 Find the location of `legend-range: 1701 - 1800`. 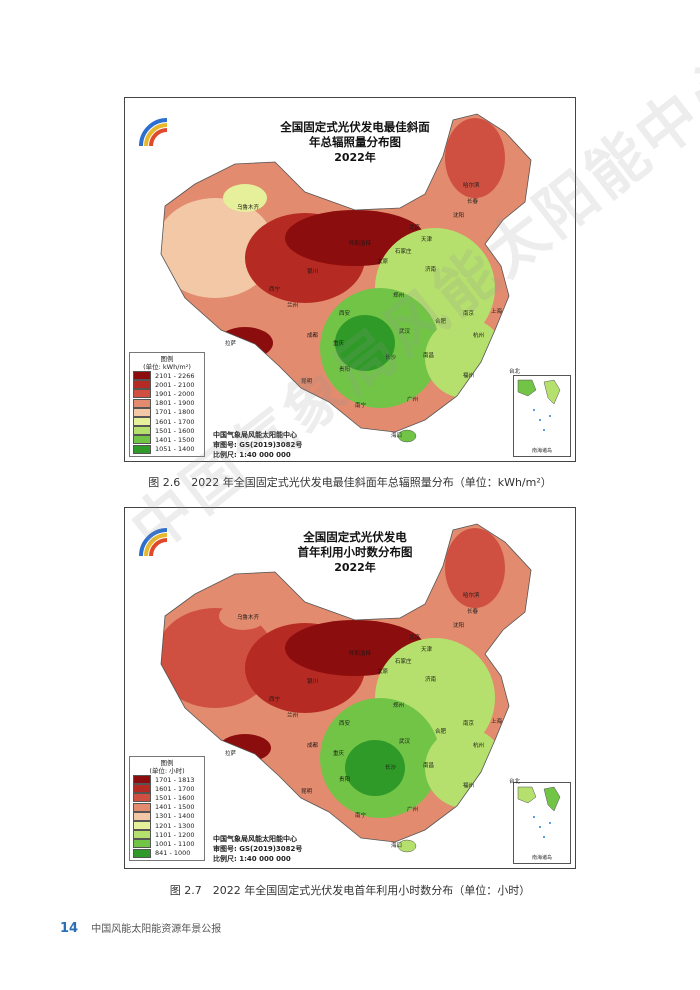

legend-range: 1701 - 1800 is located at coordinates (175, 412).